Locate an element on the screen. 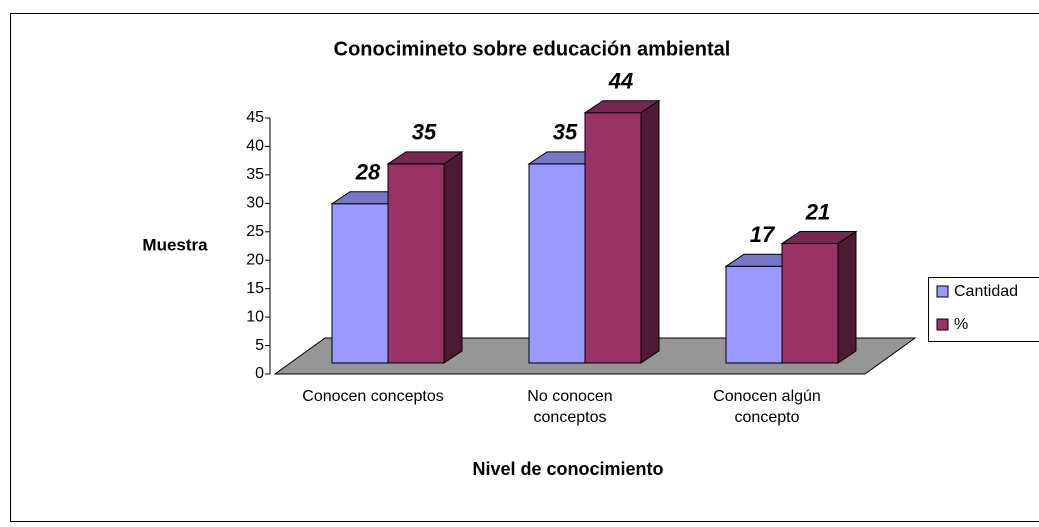 The height and width of the screenshot is (527, 1039). legend-label: % is located at coordinates (961, 324).